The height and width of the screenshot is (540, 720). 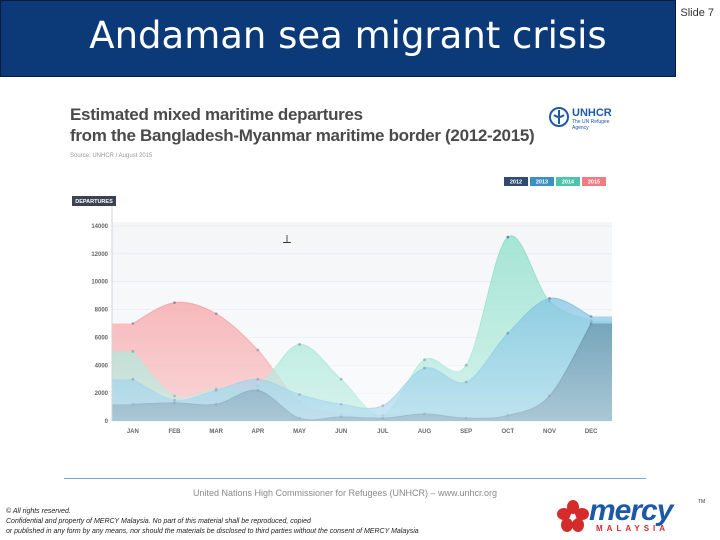 What do you see at coordinates (102, 338) in the screenshot?
I see `y-tick-label: 6000` at bounding box center [102, 338].